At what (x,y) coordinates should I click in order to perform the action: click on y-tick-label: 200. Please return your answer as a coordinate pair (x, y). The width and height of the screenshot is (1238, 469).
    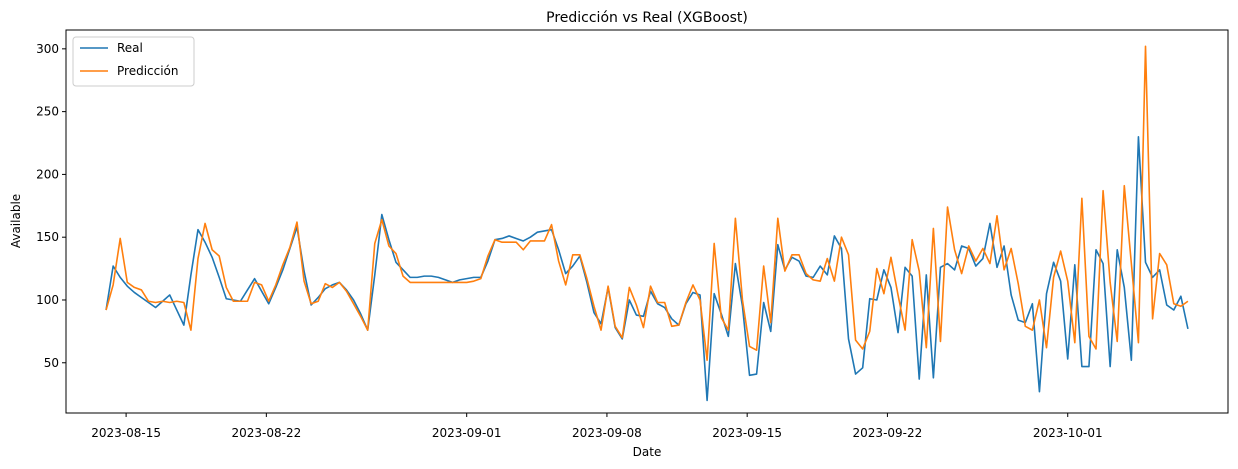
    Looking at the image, I should click on (47, 174).